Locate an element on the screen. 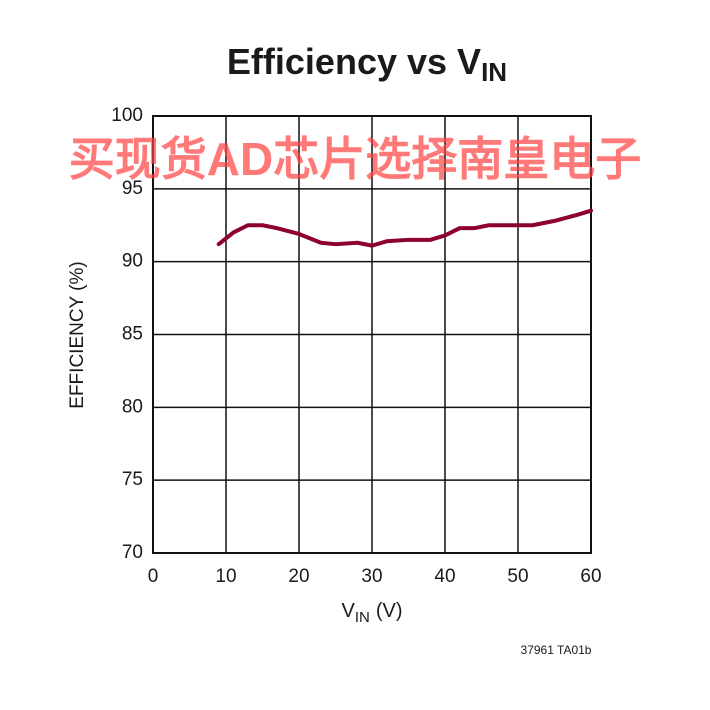 The height and width of the screenshot is (710, 710). title-subscript: IN is located at coordinates (494, 72).